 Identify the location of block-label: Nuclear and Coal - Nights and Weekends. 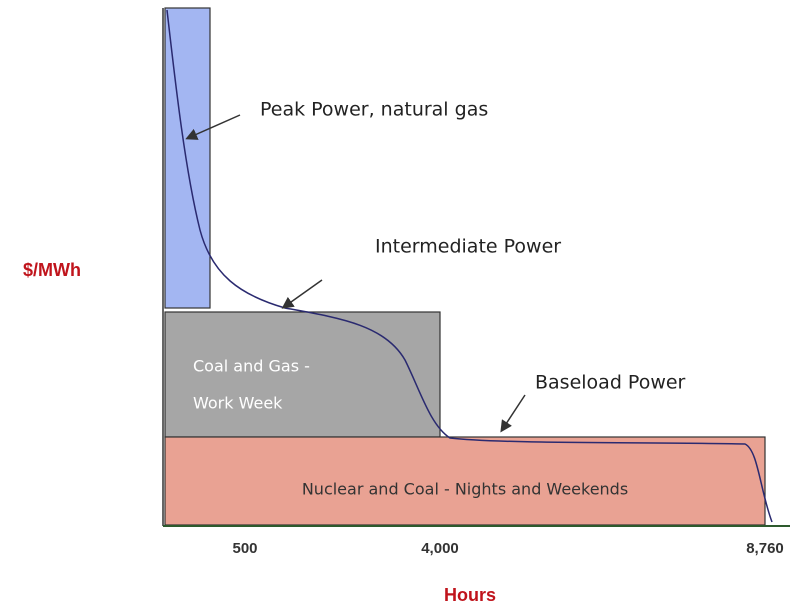
(465, 489).